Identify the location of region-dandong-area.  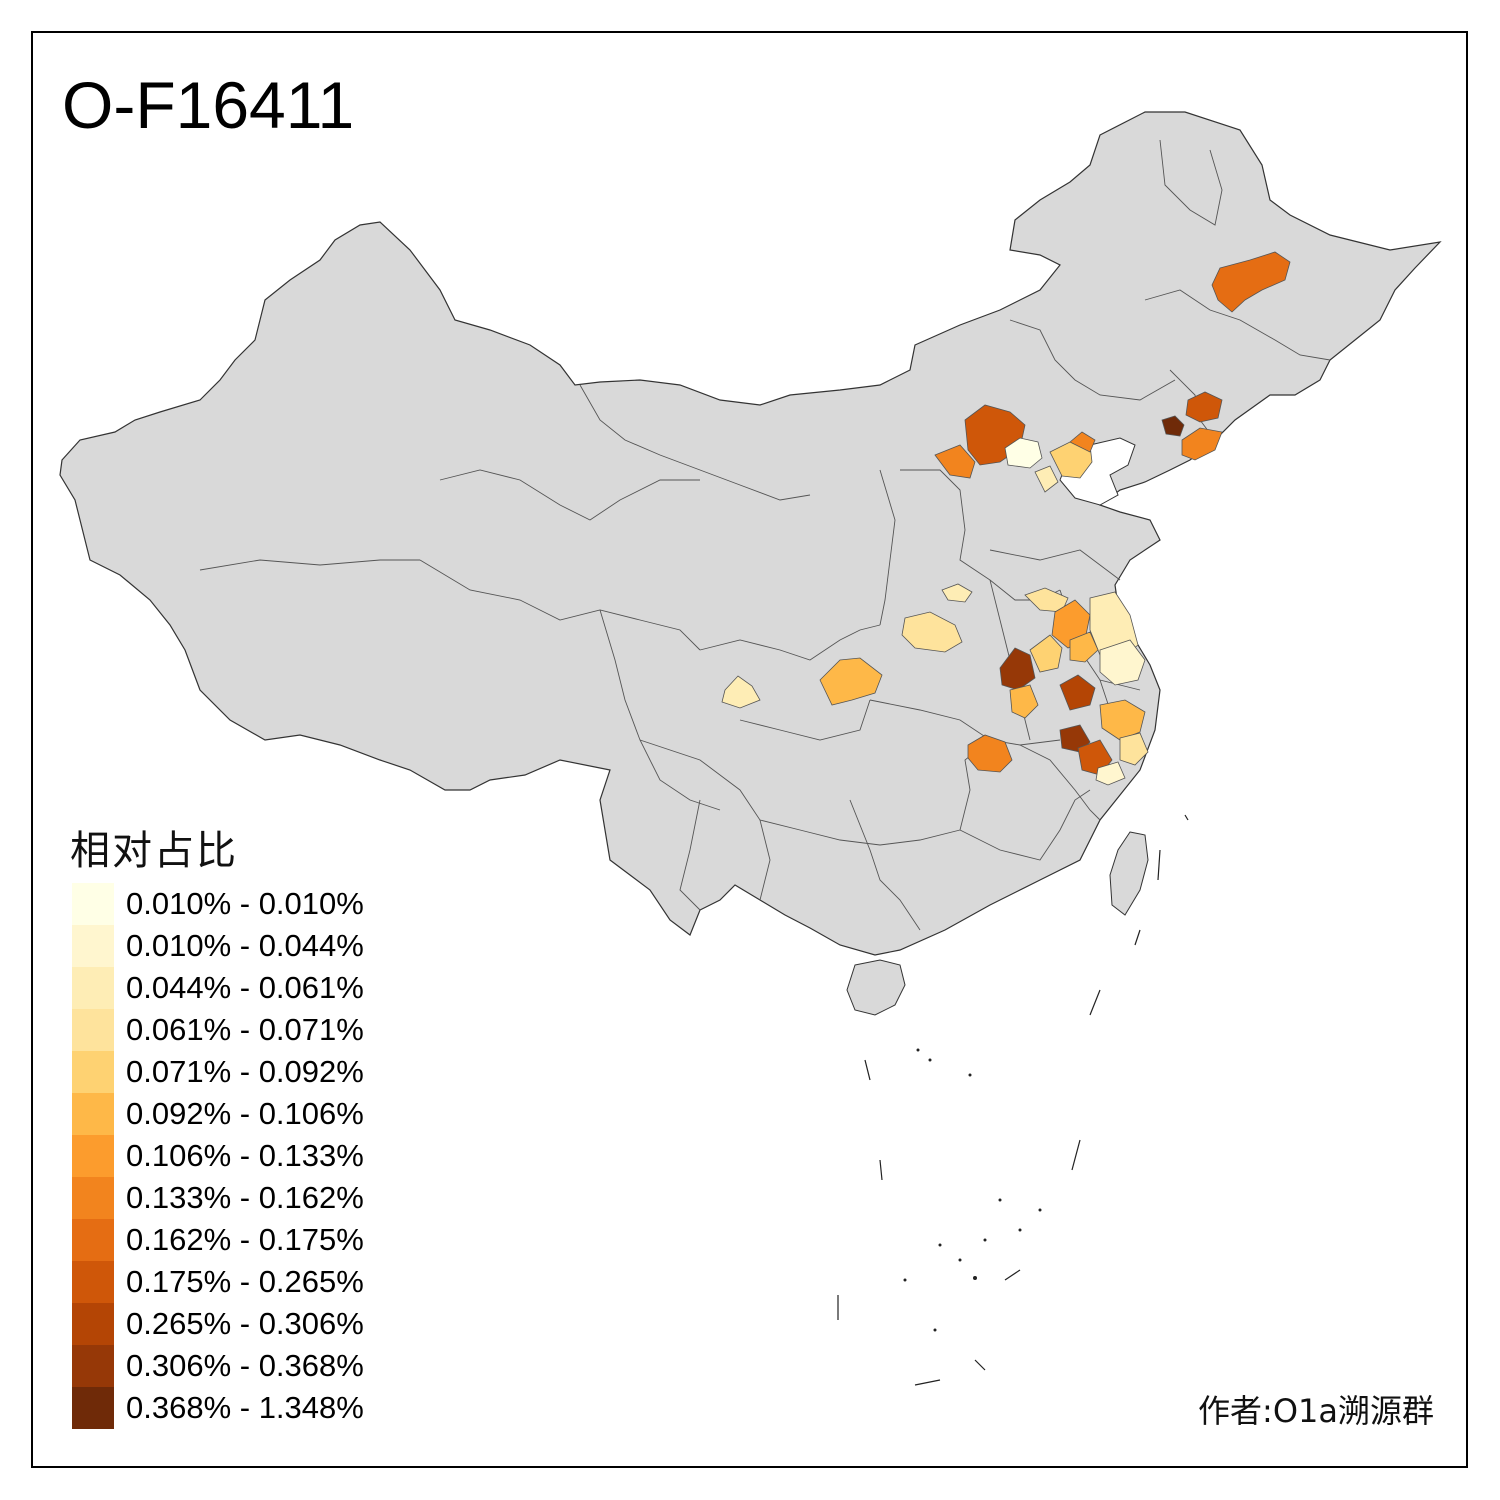
(1202, 444).